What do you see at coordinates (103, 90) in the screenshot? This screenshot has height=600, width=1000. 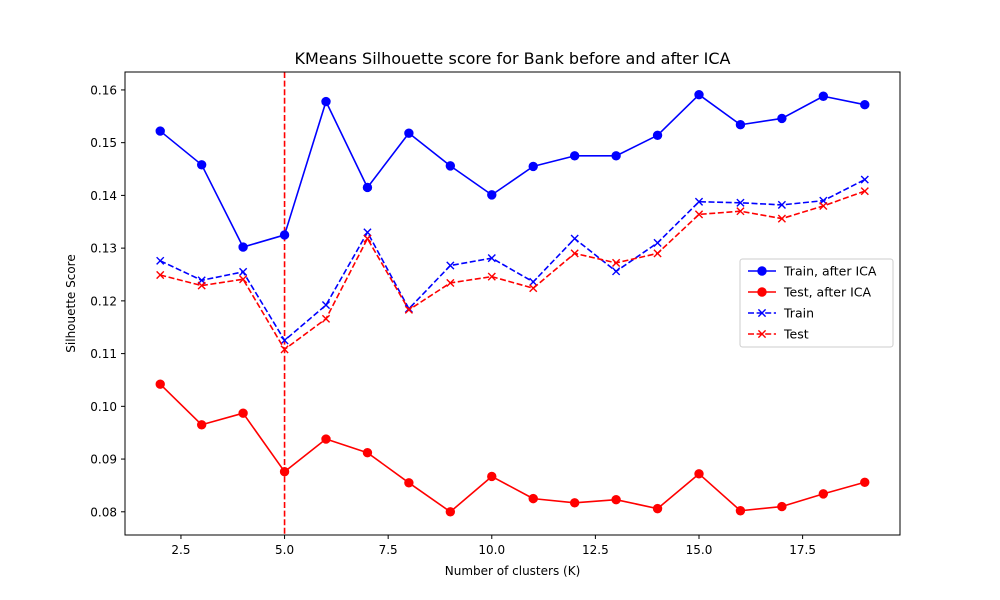 I see `y-tick-label: 0.16` at bounding box center [103, 90].